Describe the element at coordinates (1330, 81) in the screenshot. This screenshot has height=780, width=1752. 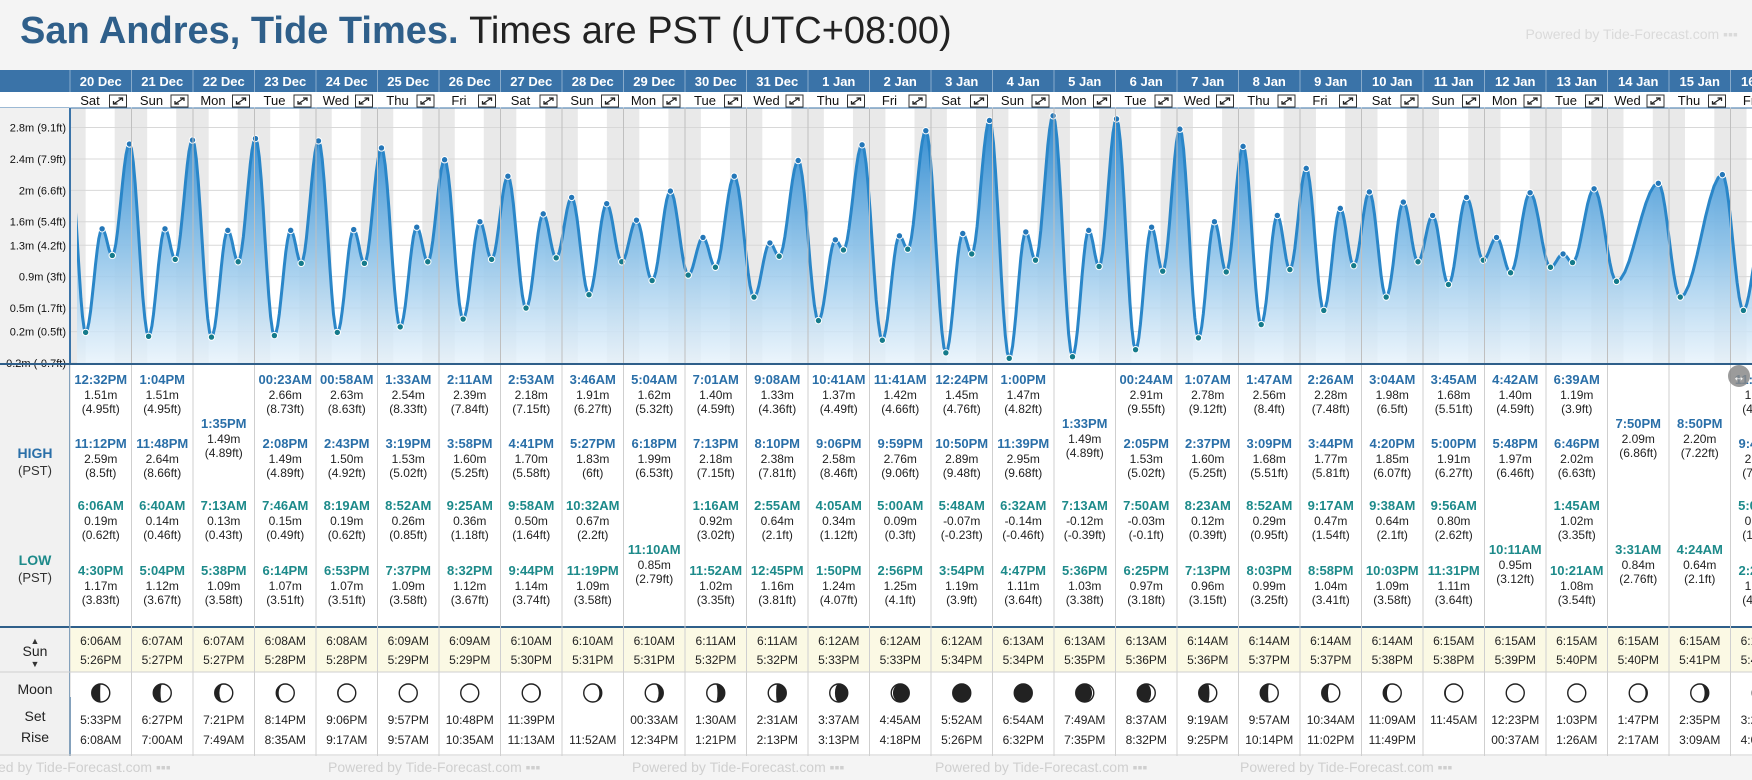
I see `date-label: 9 Jan` at that location.